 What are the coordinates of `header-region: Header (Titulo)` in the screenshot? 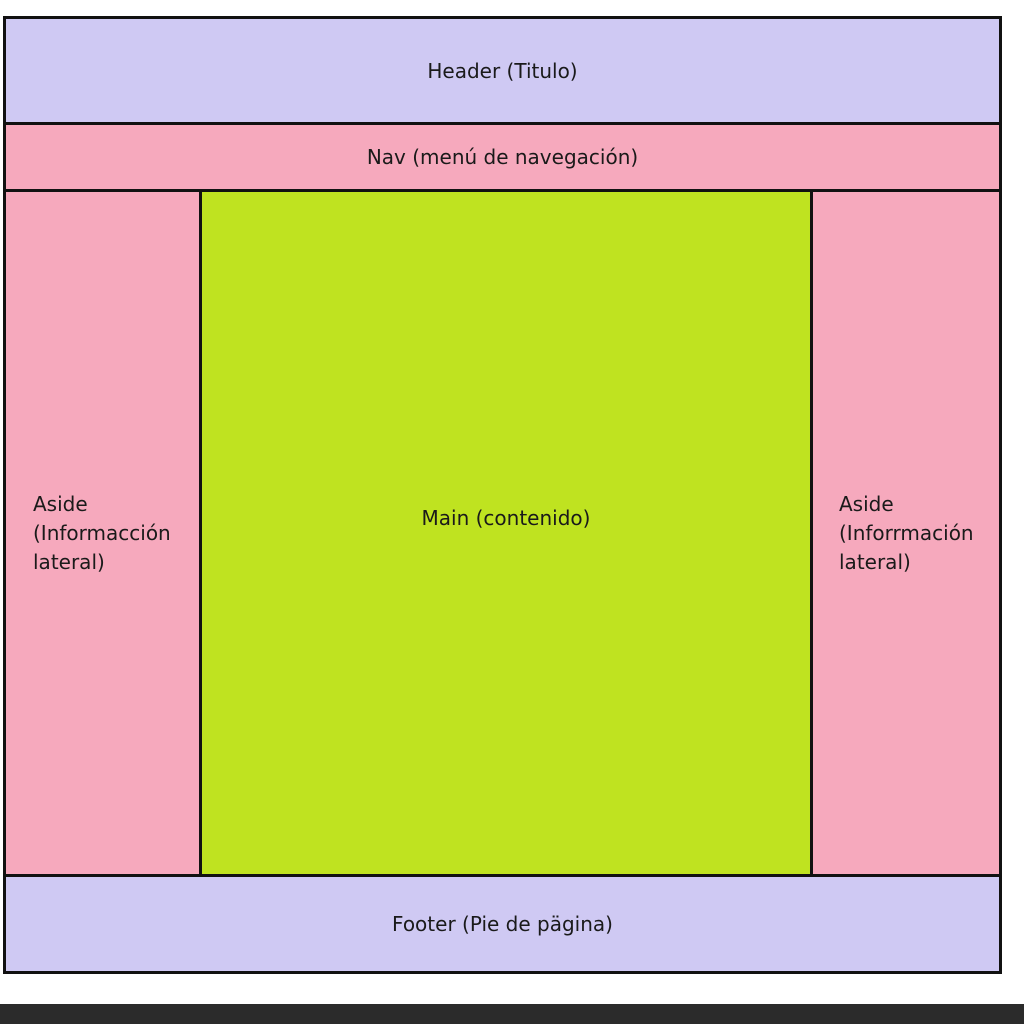 It's located at (502, 72).